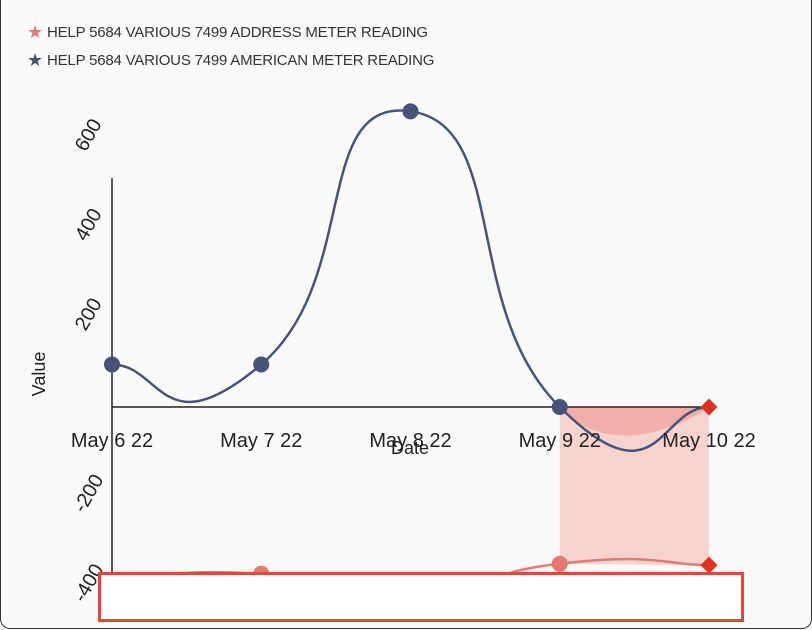  What do you see at coordinates (421, 597) in the screenshot?
I see `text-input-box` at bounding box center [421, 597].